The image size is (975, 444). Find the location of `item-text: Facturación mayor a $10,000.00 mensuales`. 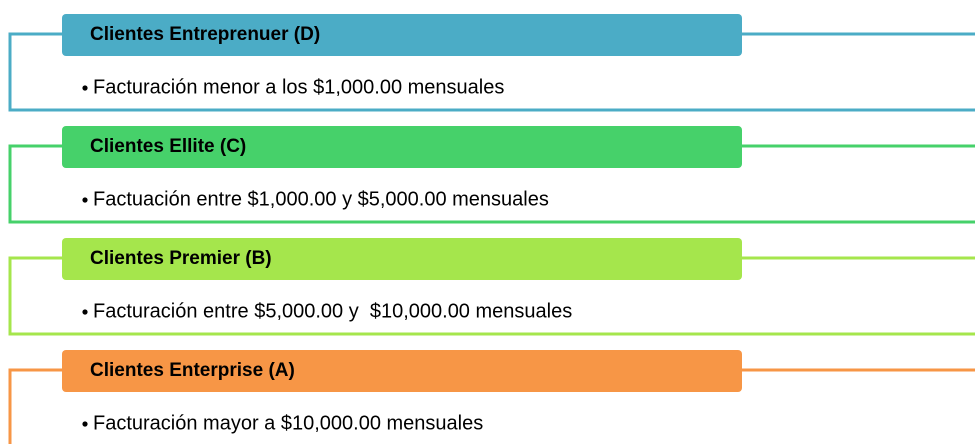

item-text: Facturación mayor a $10,000.00 mensuales is located at coordinates (288, 423).